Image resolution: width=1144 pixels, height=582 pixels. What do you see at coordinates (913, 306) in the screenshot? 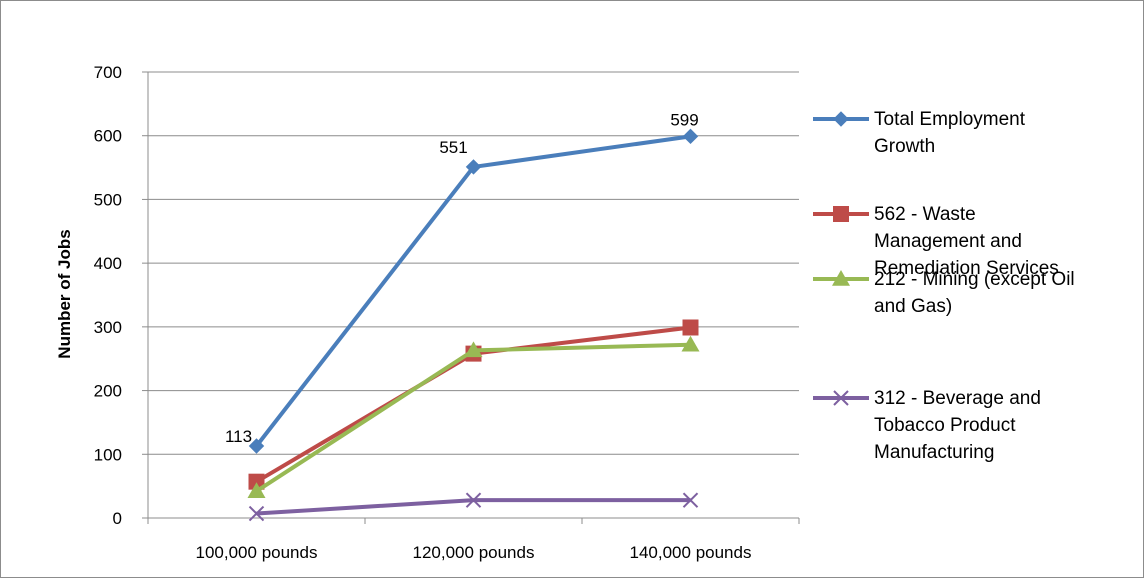
I see `legend-label: and Gas)` at bounding box center [913, 306].